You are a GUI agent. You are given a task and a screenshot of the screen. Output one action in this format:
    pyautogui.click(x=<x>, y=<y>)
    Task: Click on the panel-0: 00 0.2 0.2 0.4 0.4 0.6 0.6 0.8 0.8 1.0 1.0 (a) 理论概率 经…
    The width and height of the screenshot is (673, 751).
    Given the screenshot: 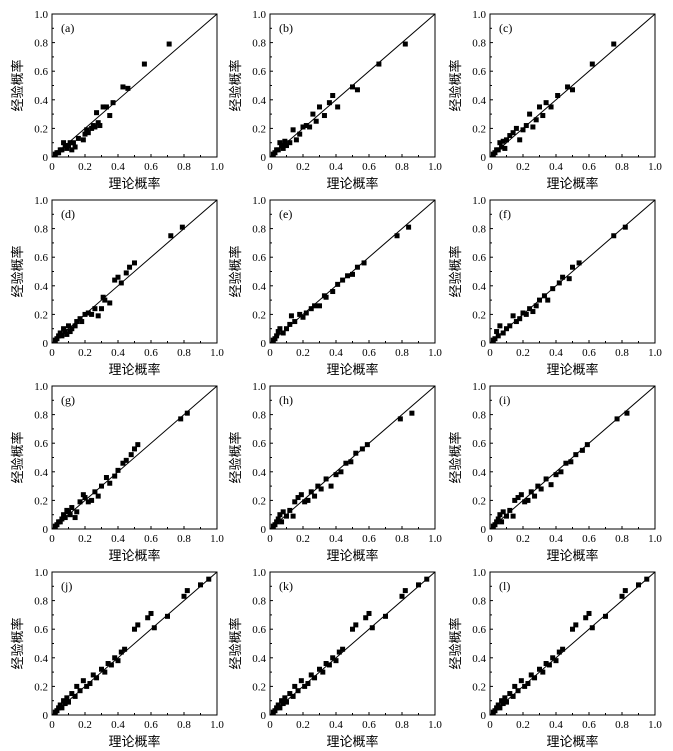 What is the action you would take?
    pyautogui.click(x=117, y=100)
    